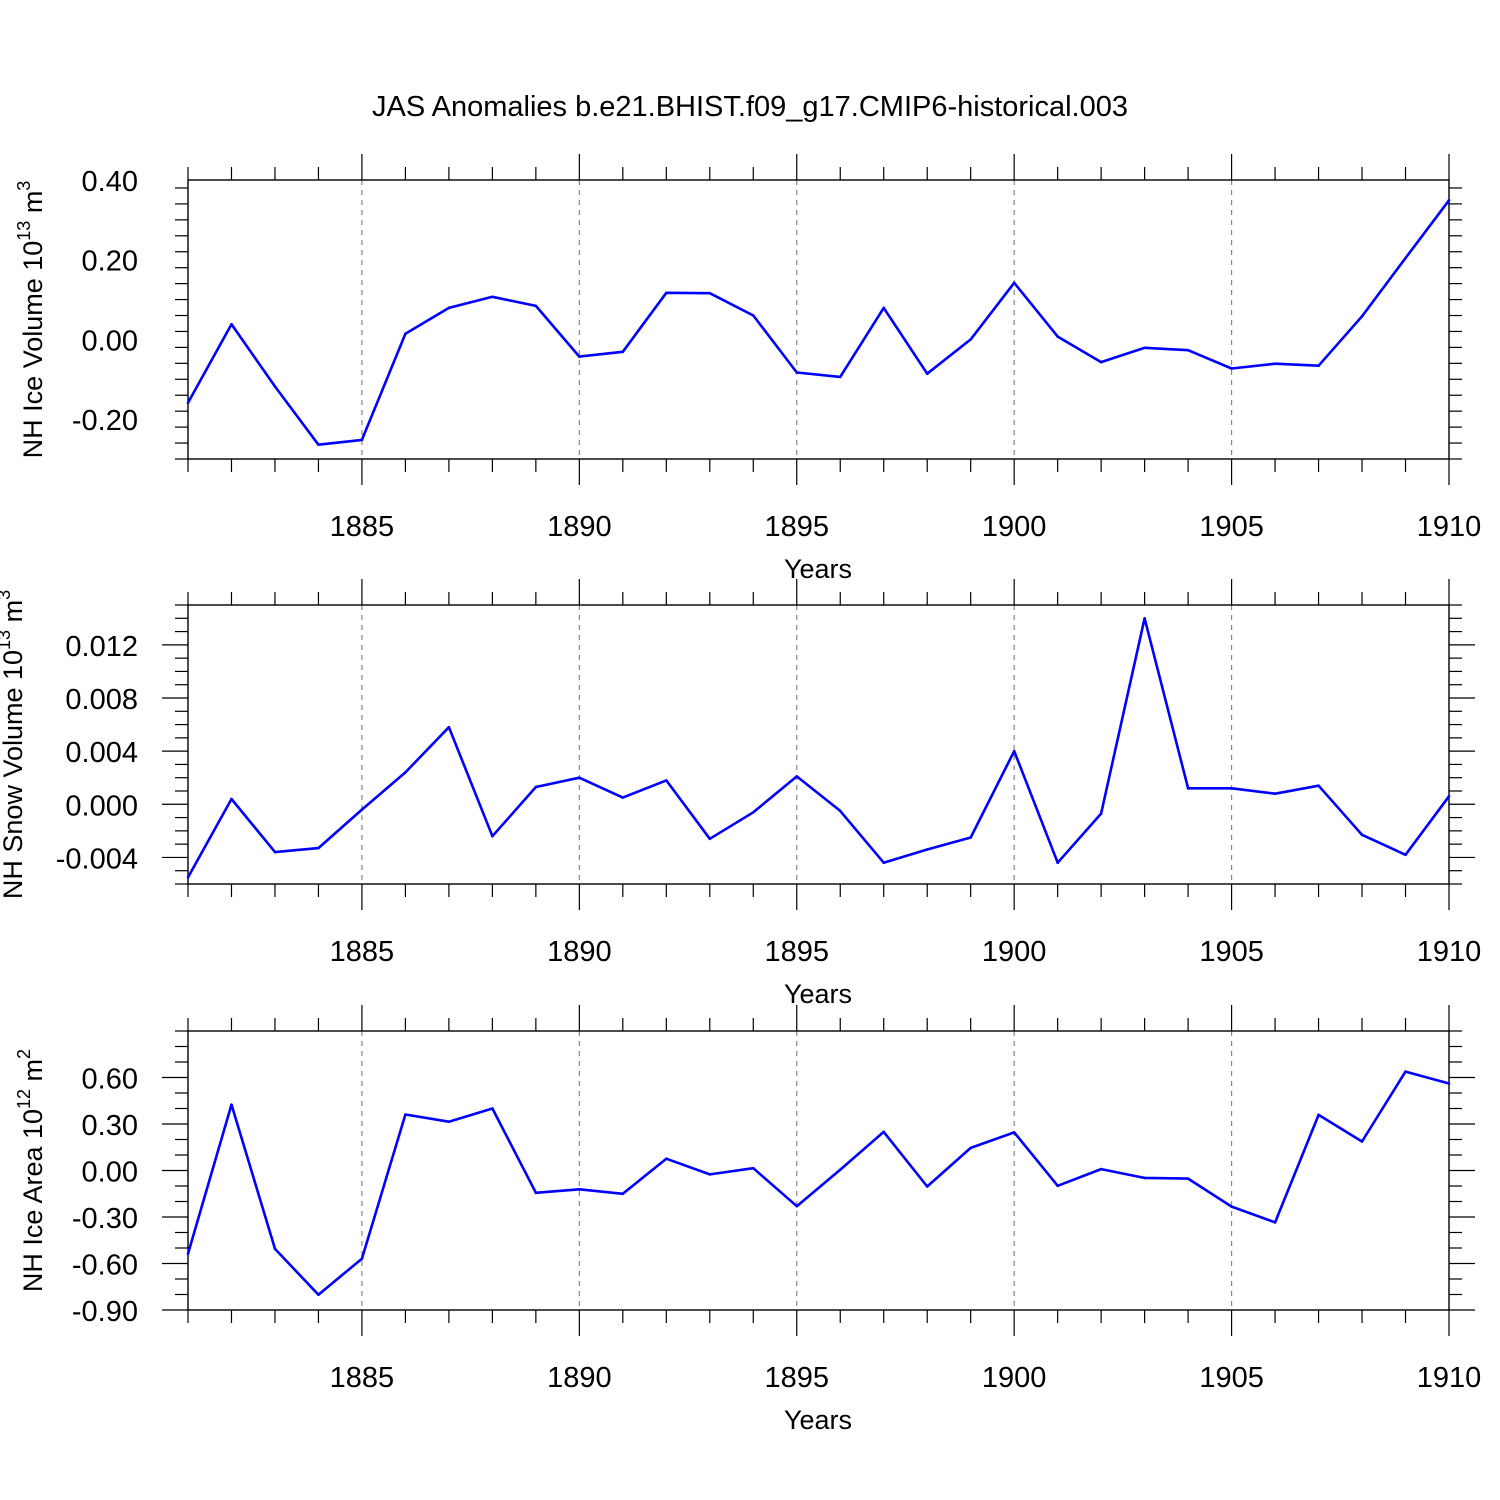 The image size is (1500, 1500). What do you see at coordinates (110, 262) in the screenshot?
I see `y-tick-label: 0.20` at bounding box center [110, 262].